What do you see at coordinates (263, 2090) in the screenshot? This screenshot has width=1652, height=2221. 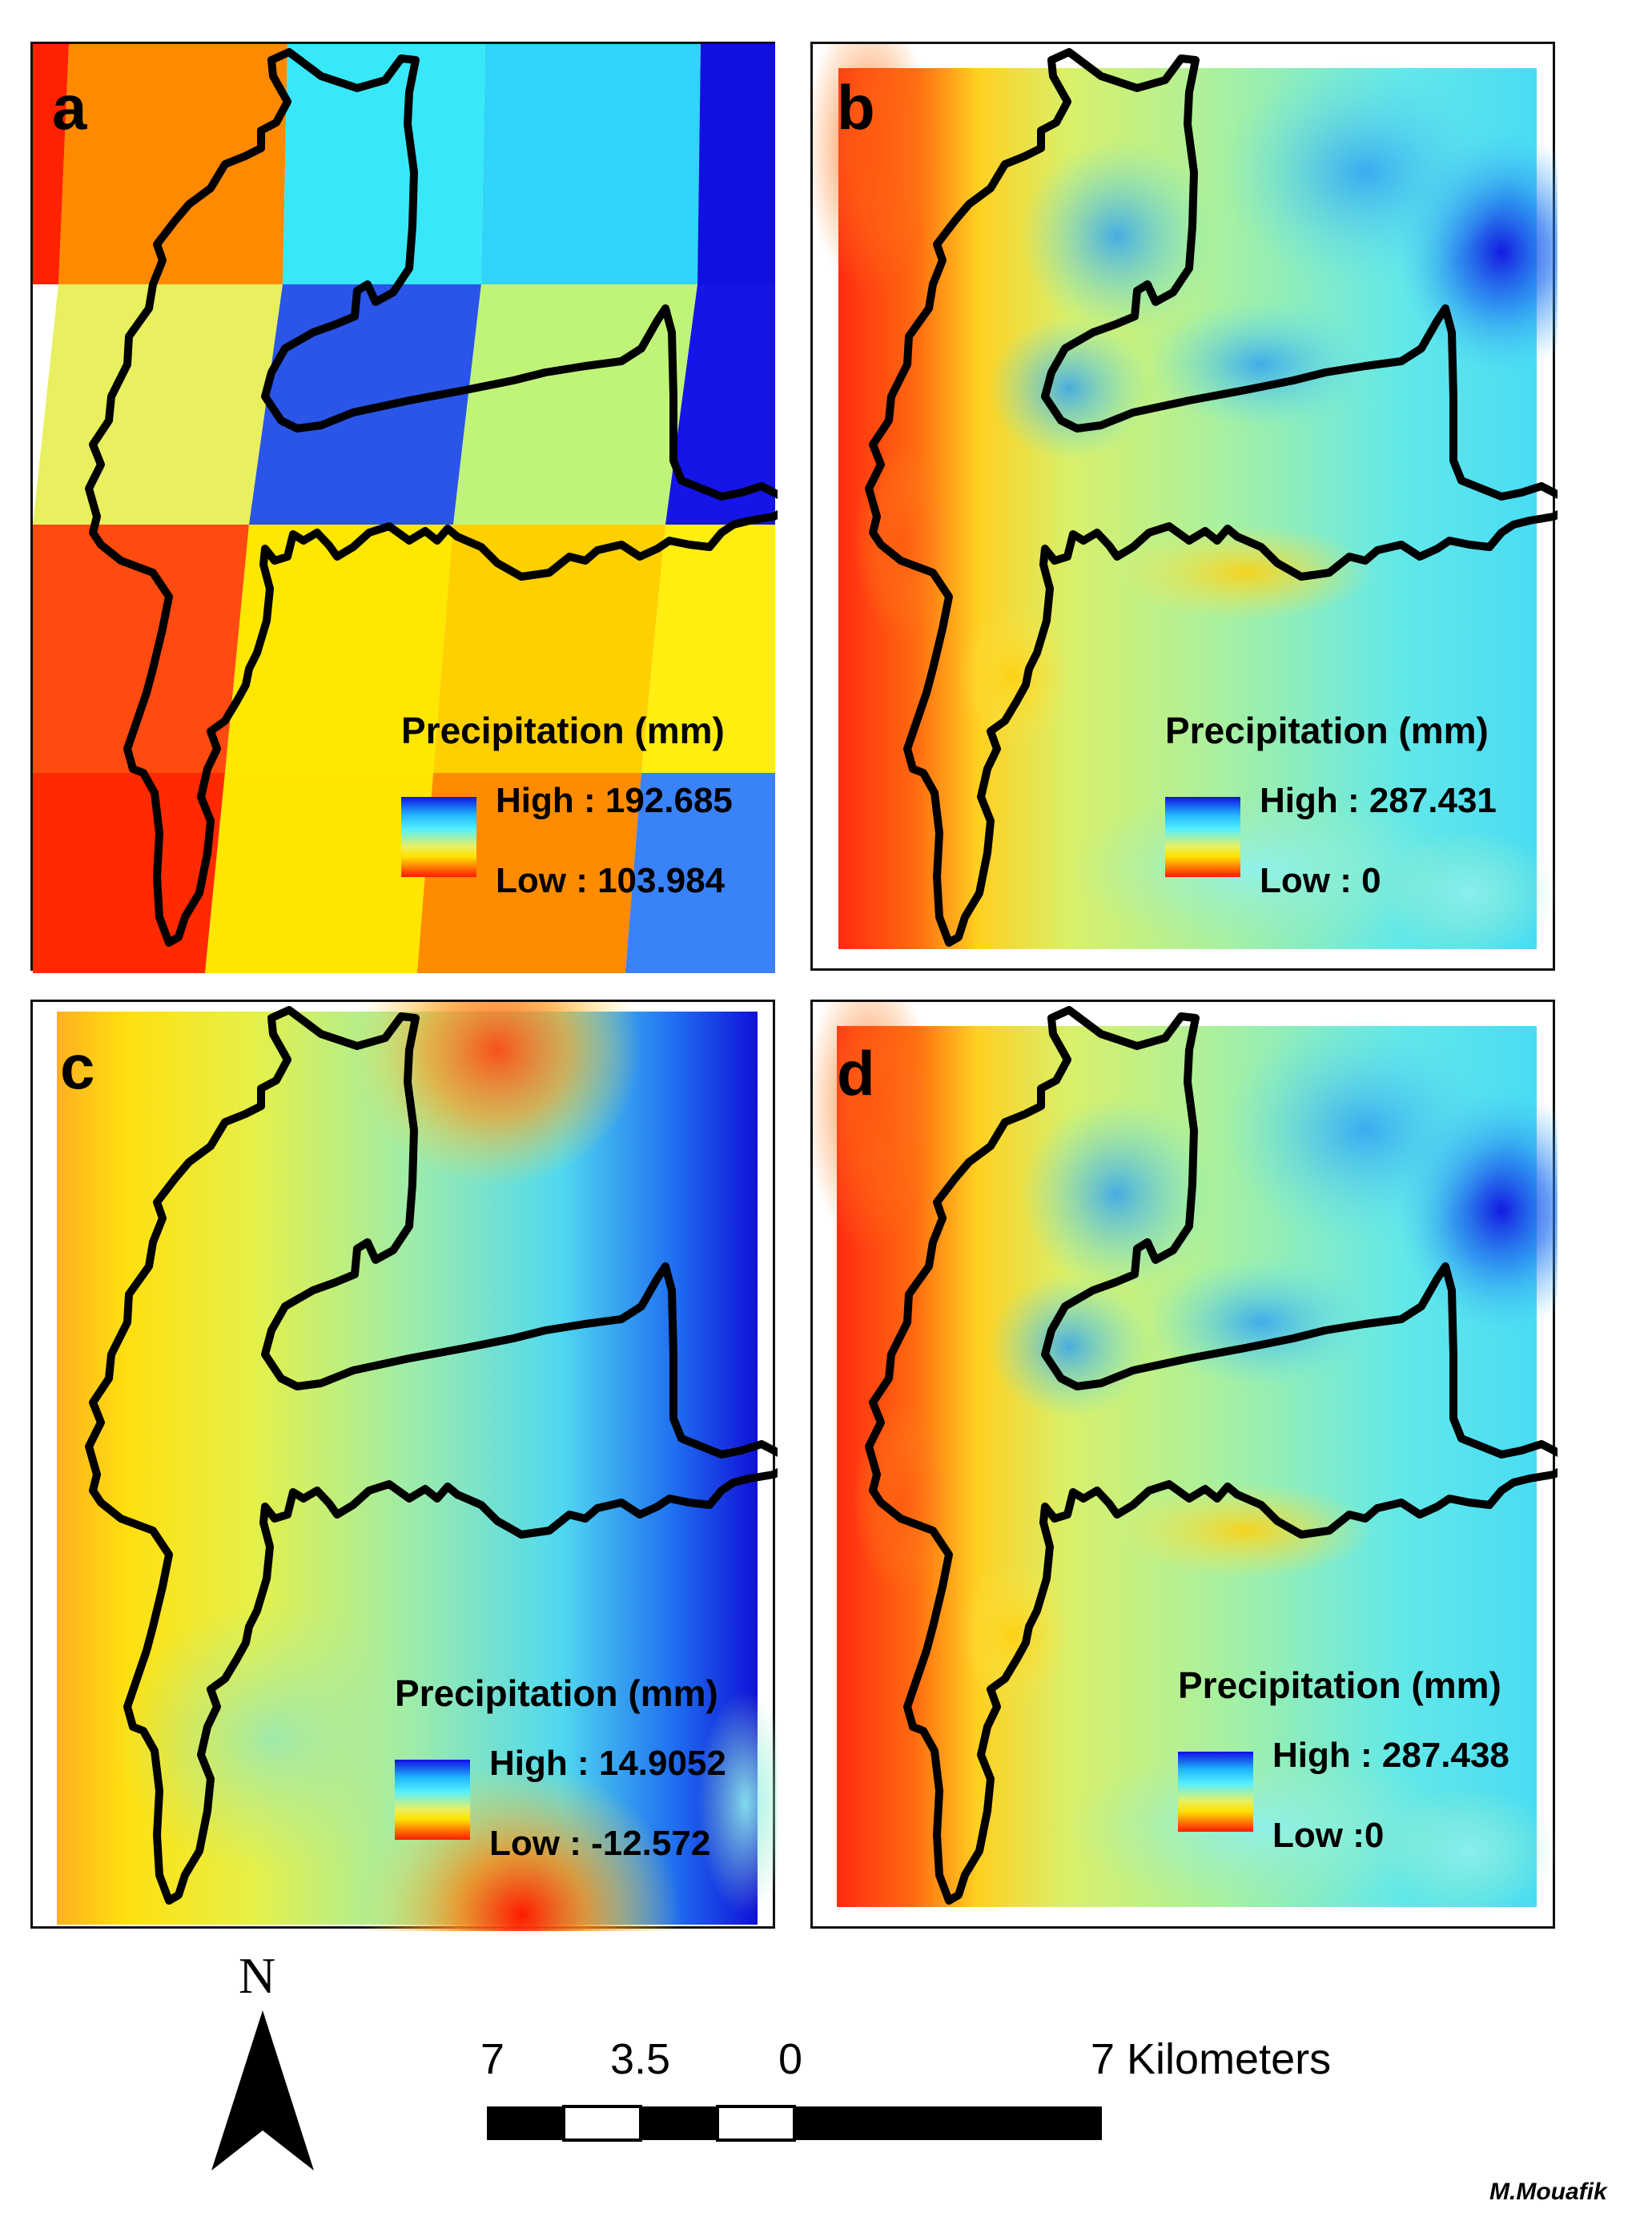 I see `north-arrow-icon` at bounding box center [263, 2090].